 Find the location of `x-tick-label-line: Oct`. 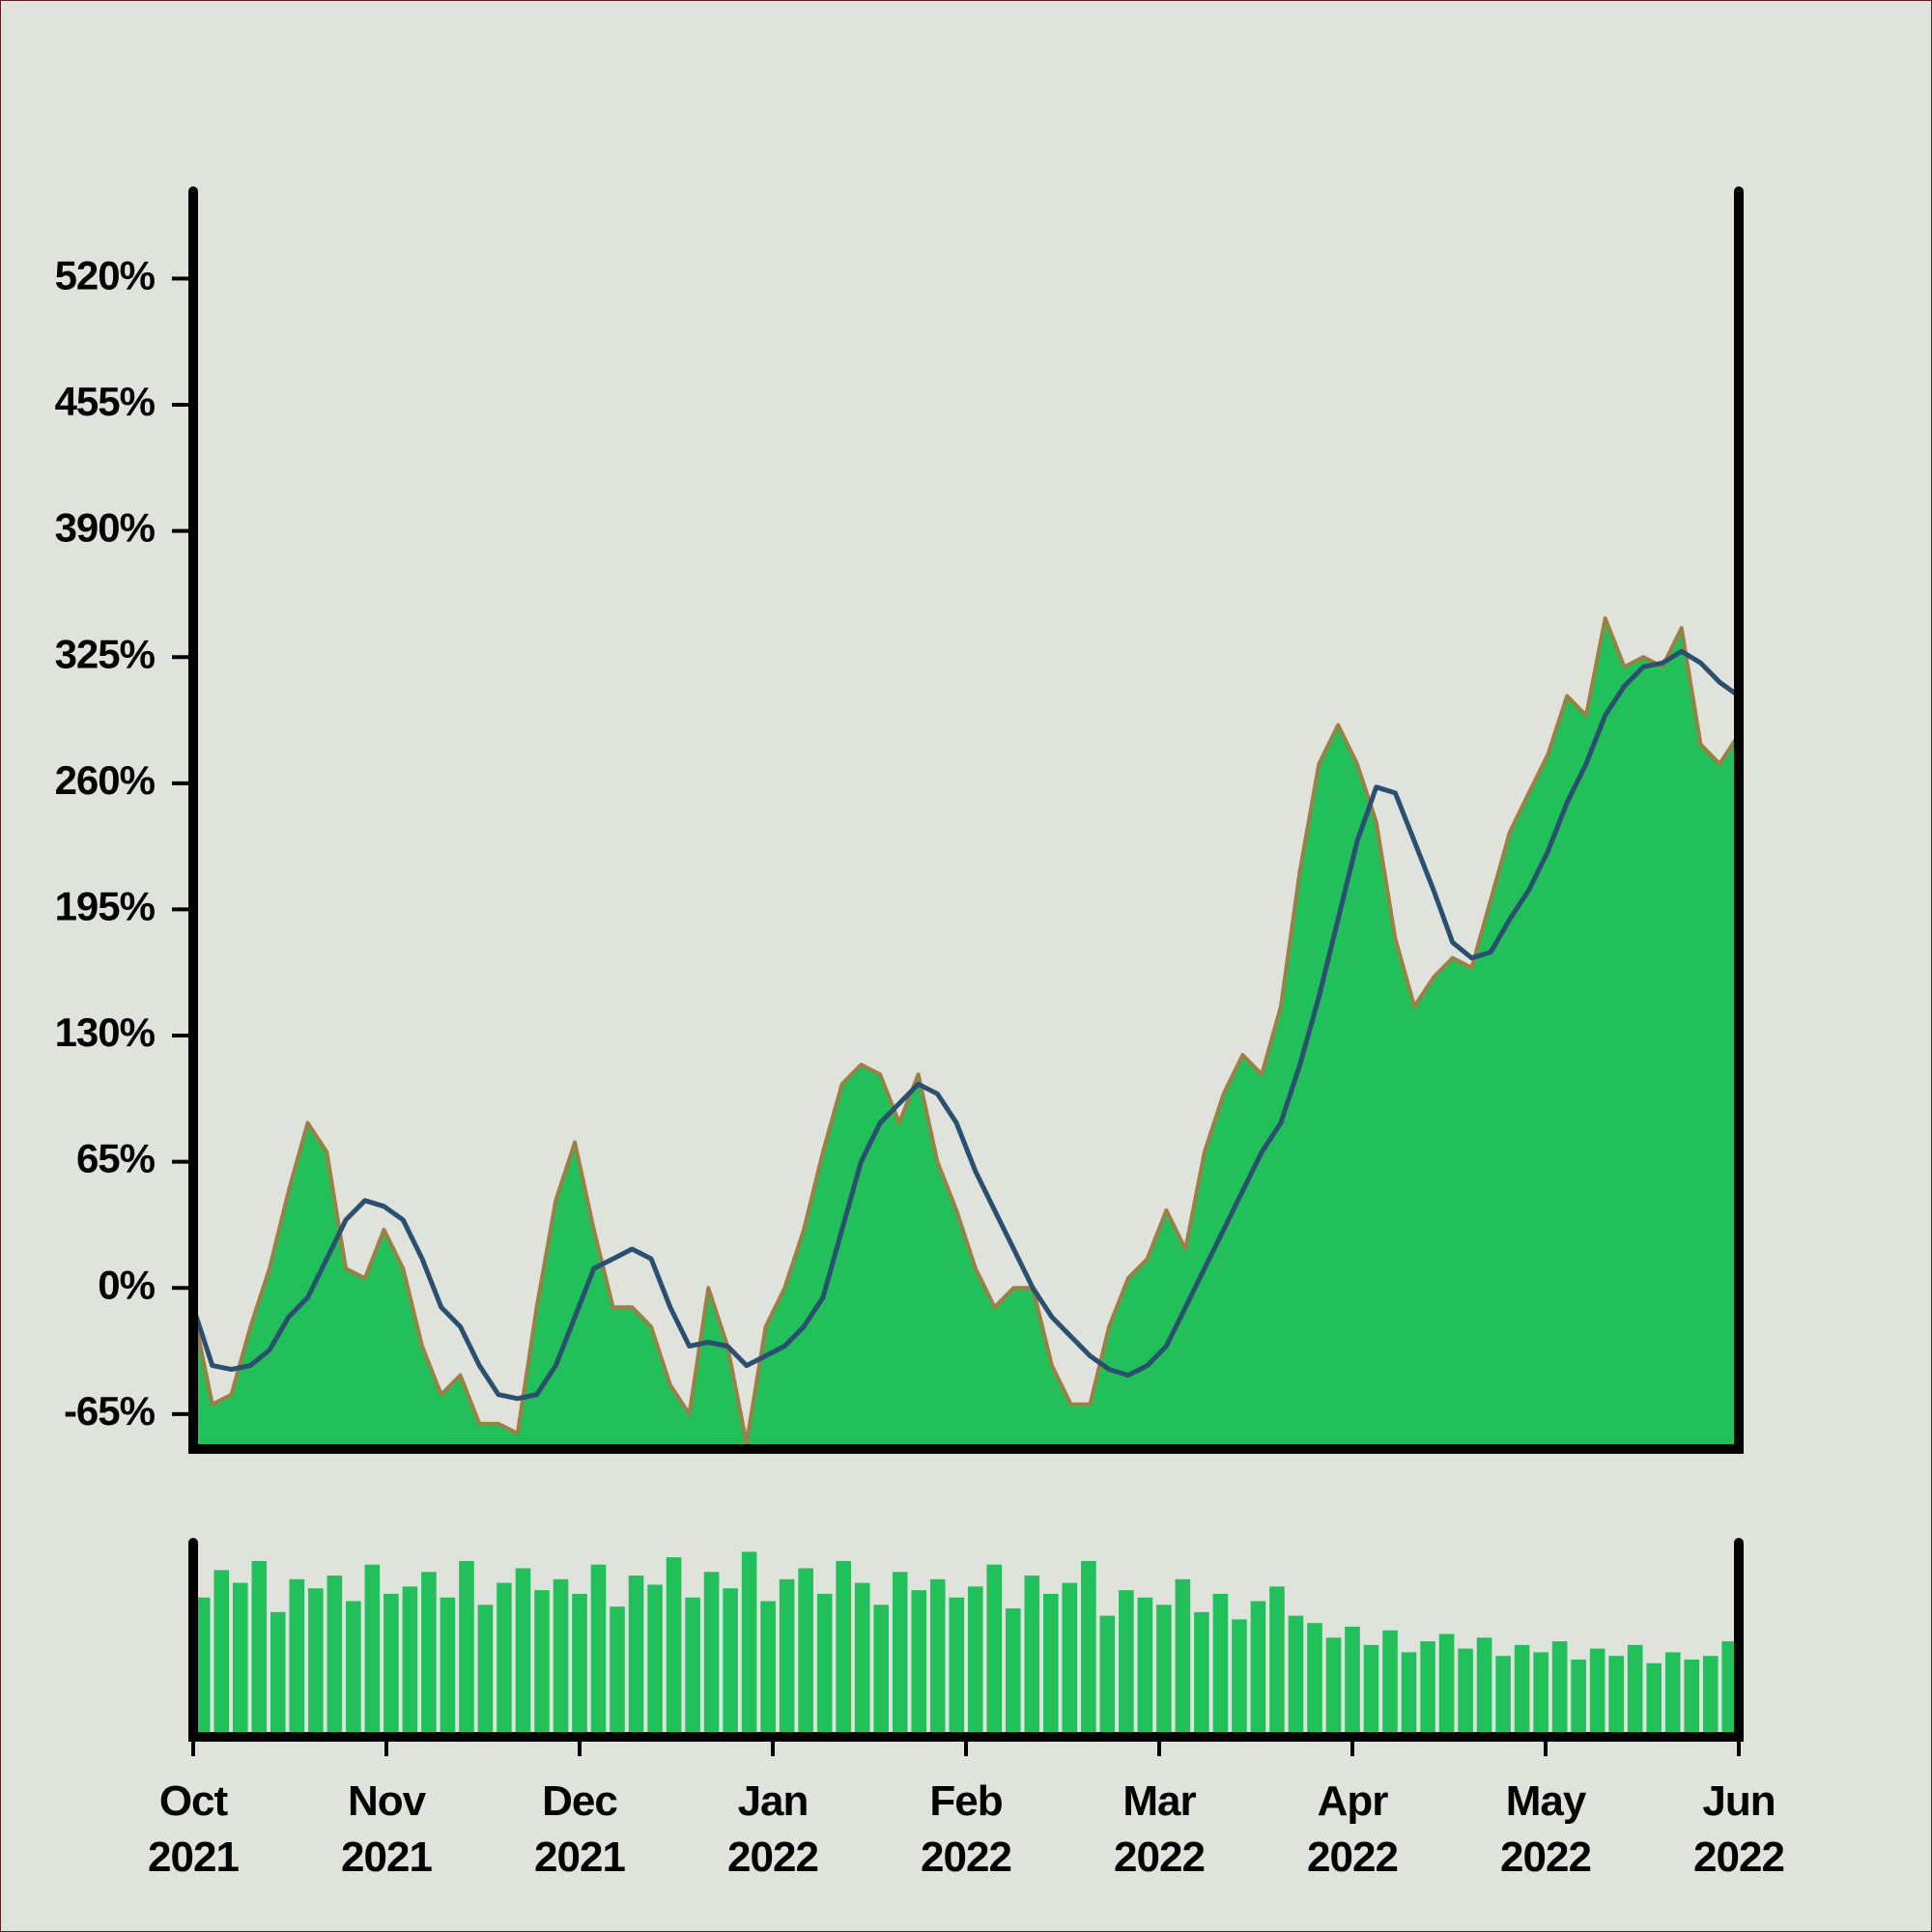

x-tick-label-line: Oct is located at coordinates (194, 1801).